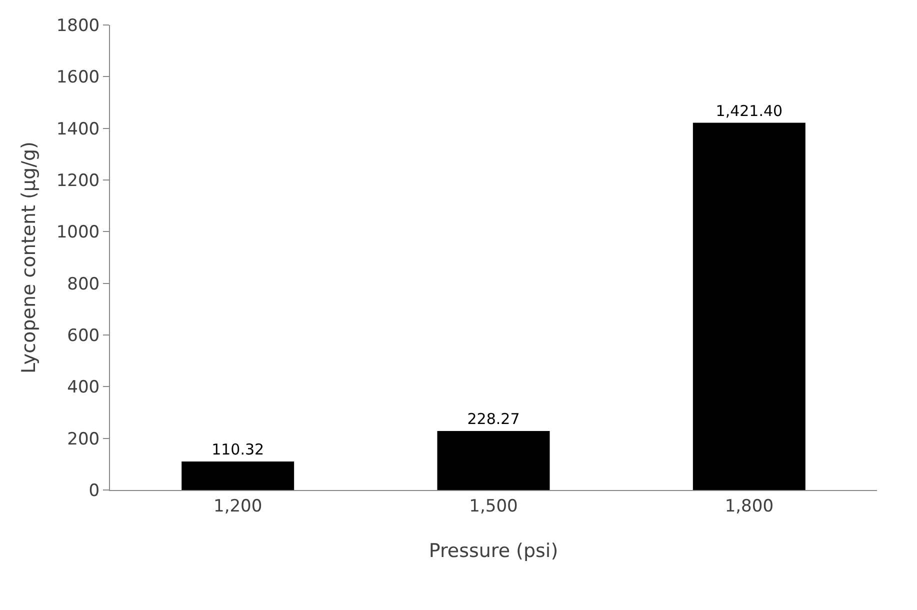  Describe the element at coordinates (493, 551) in the screenshot. I see `x-axis-title: Pressure (psi)` at that location.